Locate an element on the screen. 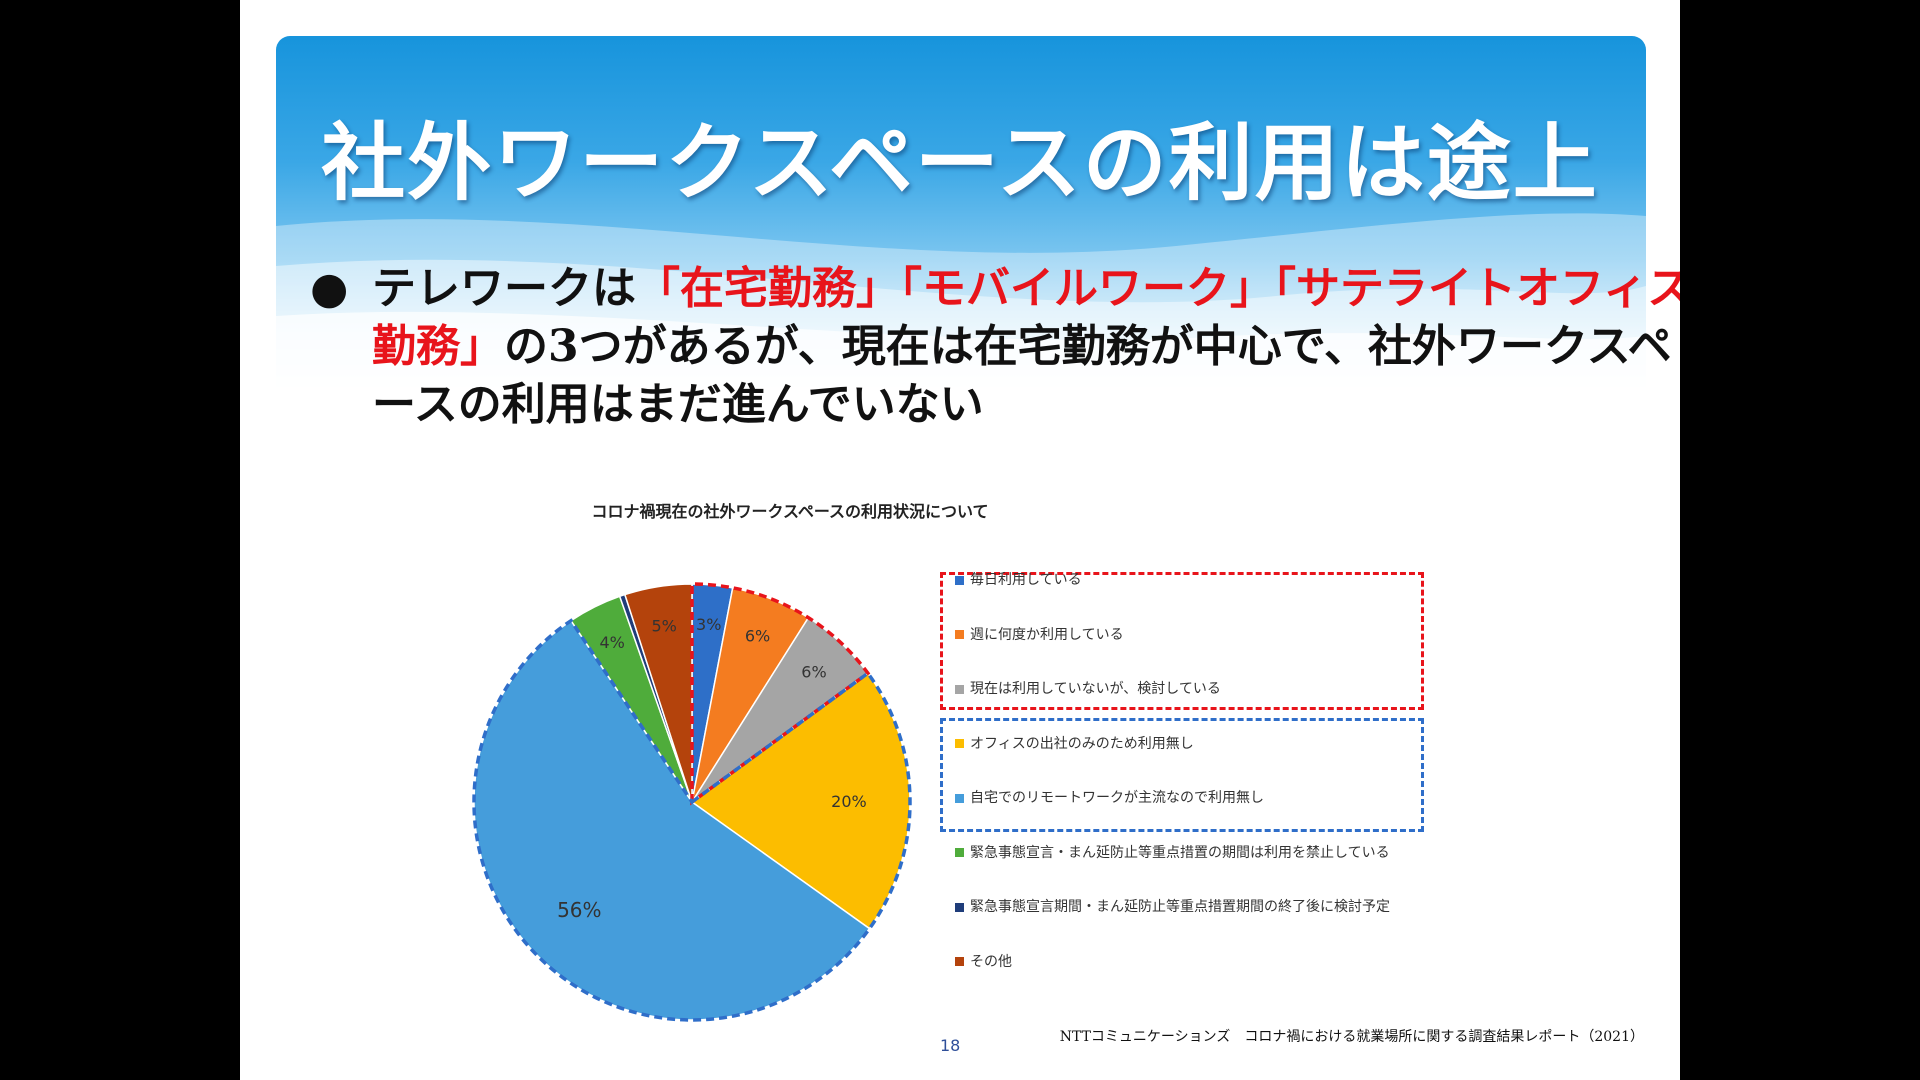 This screenshot has width=1920, height=1080. pie-data-label: 20% is located at coordinates (849, 801).